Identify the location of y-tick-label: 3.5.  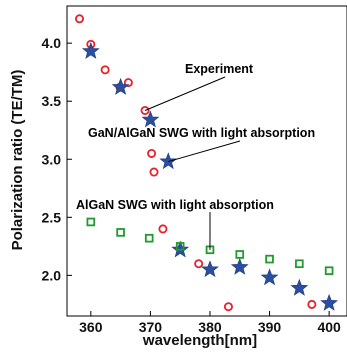
(52, 101).